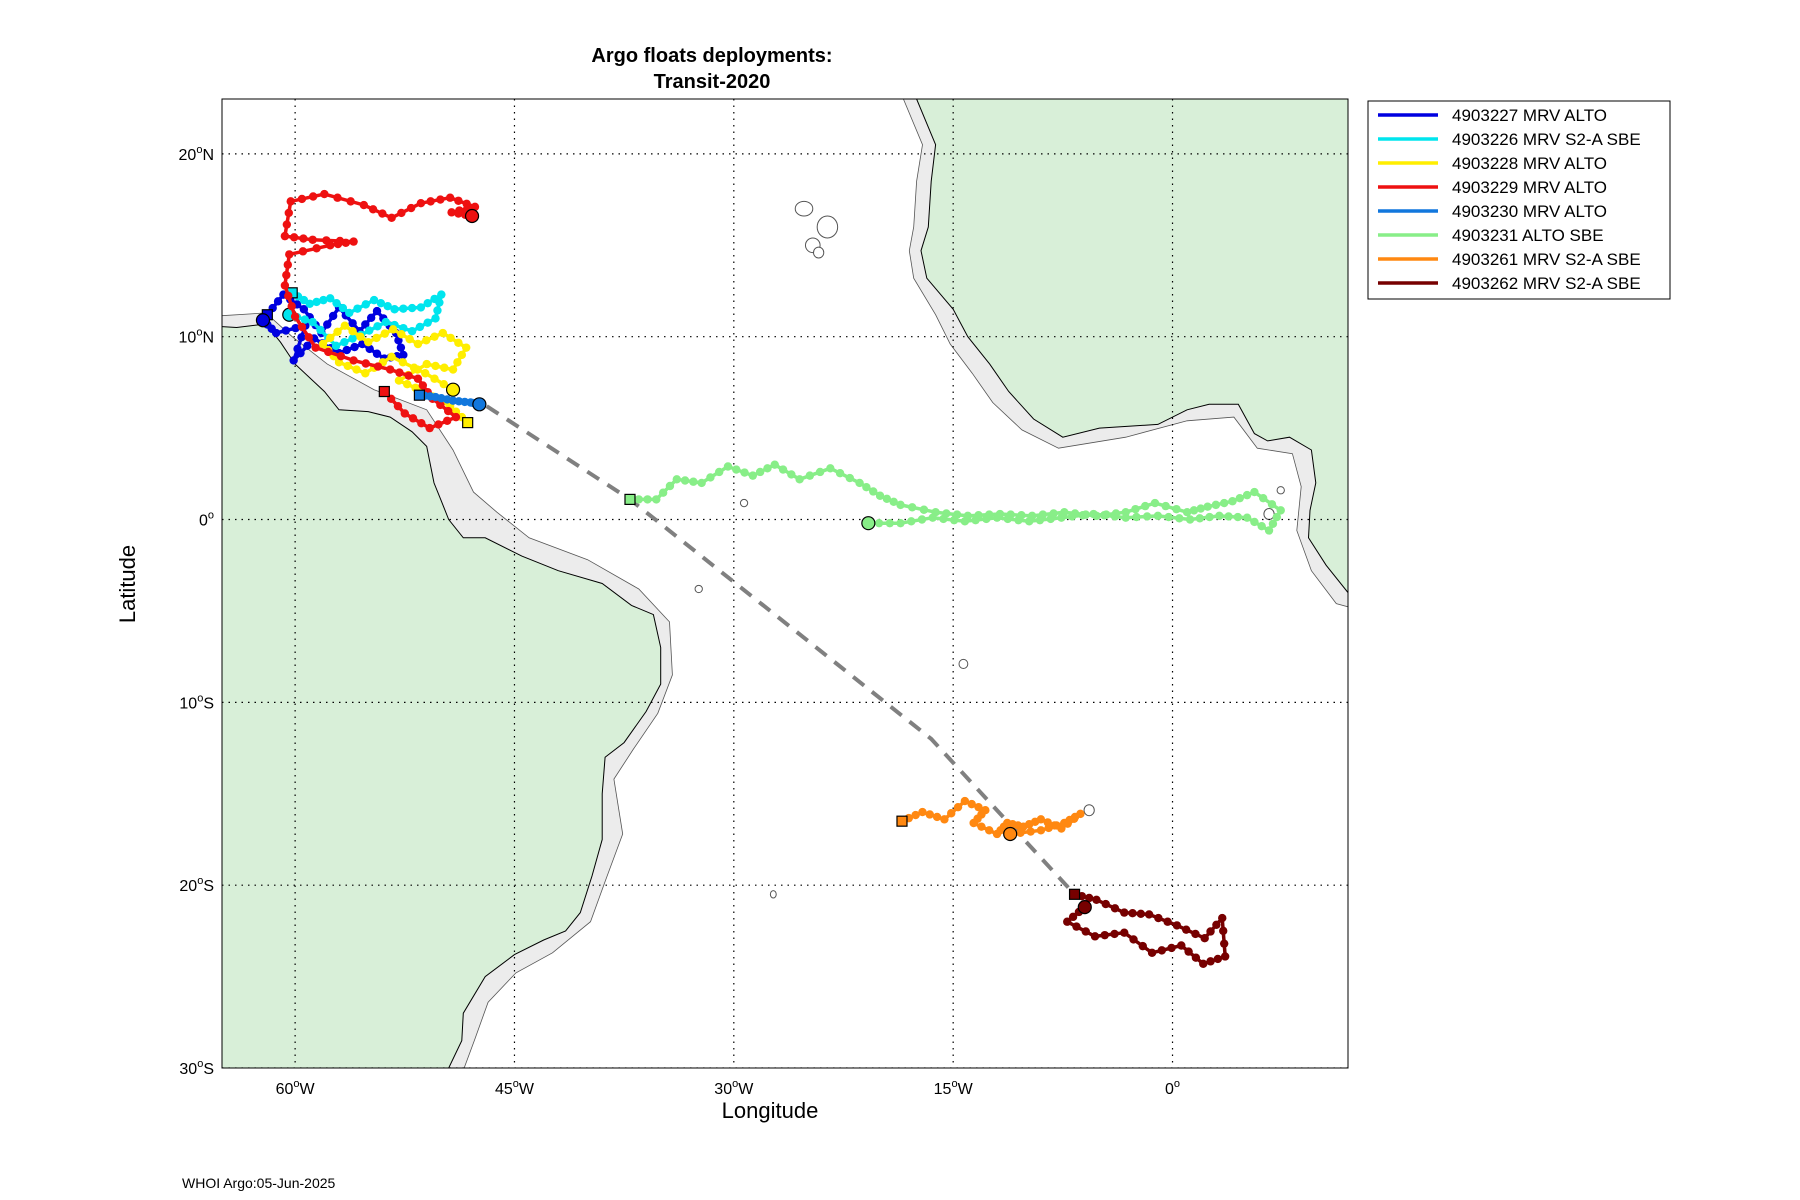 Image resolution: width=1800 pixels, height=1200 pixels. I want to click on y-axis-label: Latitude, so click(127, 584).